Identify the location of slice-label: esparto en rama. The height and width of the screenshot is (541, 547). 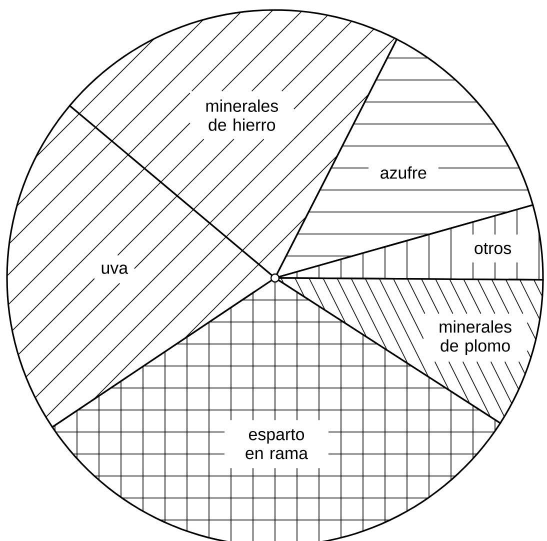
(277, 444).